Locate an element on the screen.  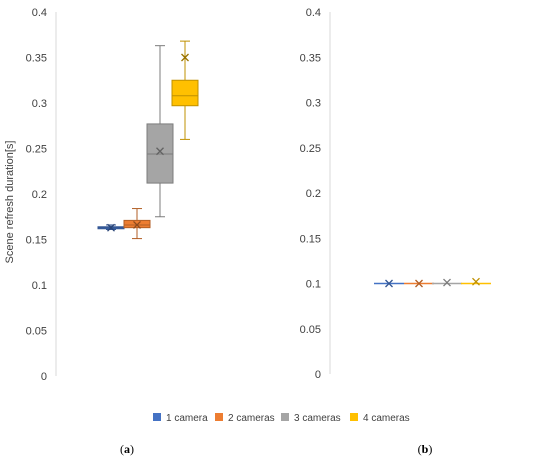
legend-item-4: 4 cameras is located at coordinates (380, 418).